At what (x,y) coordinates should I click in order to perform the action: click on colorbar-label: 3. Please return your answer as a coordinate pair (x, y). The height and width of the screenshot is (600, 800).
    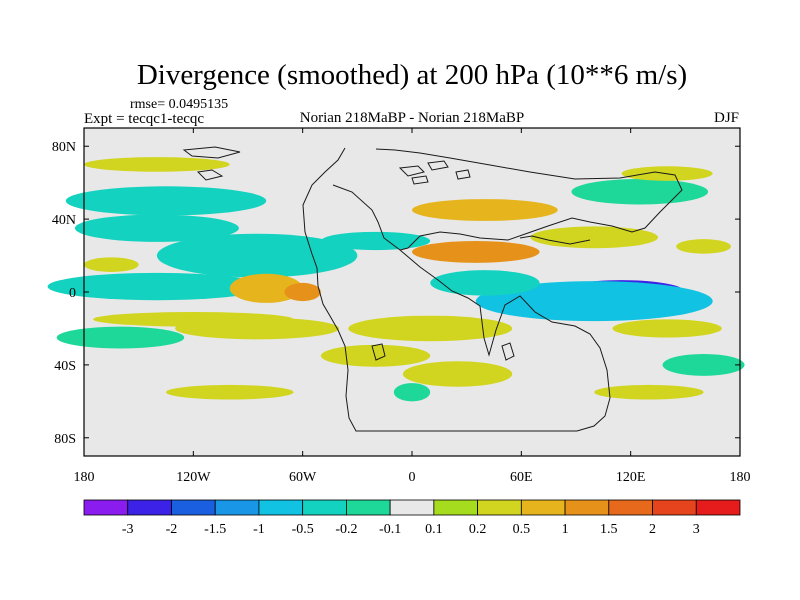
    Looking at the image, I should click on (696, 529).